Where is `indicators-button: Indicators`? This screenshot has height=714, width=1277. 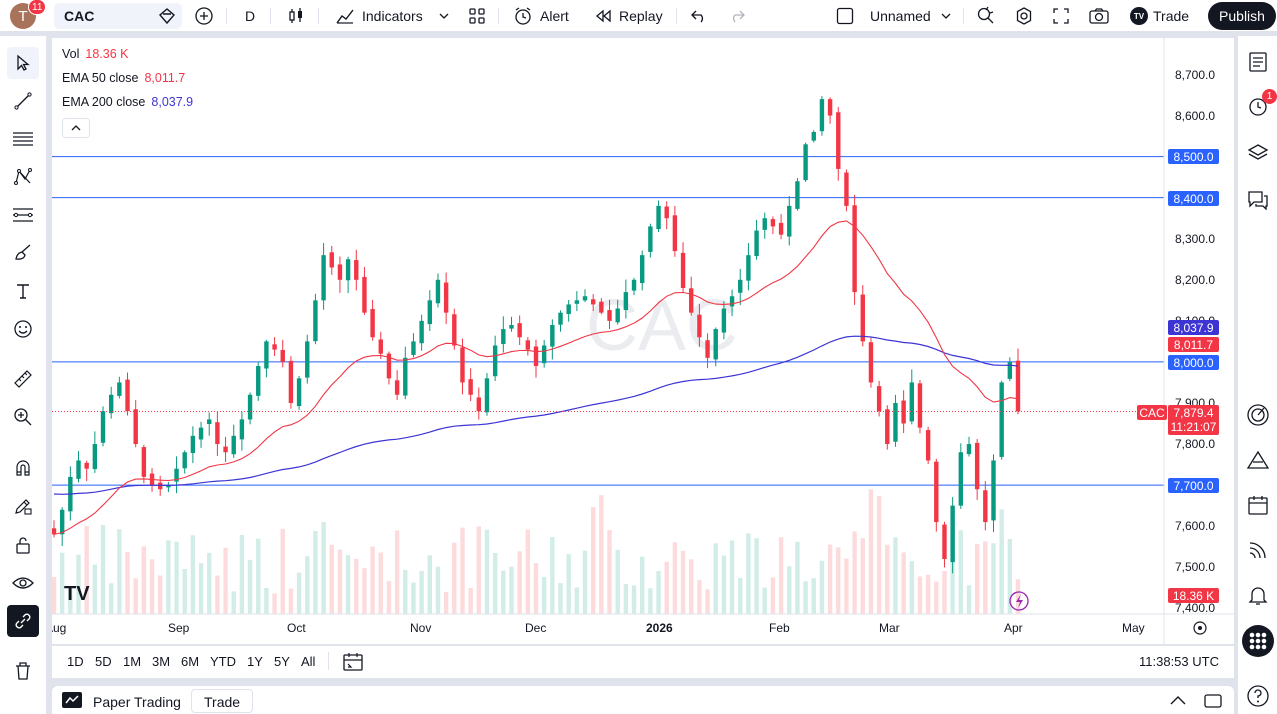 indicators-button: Indicators is located at coordinates (379, 16).